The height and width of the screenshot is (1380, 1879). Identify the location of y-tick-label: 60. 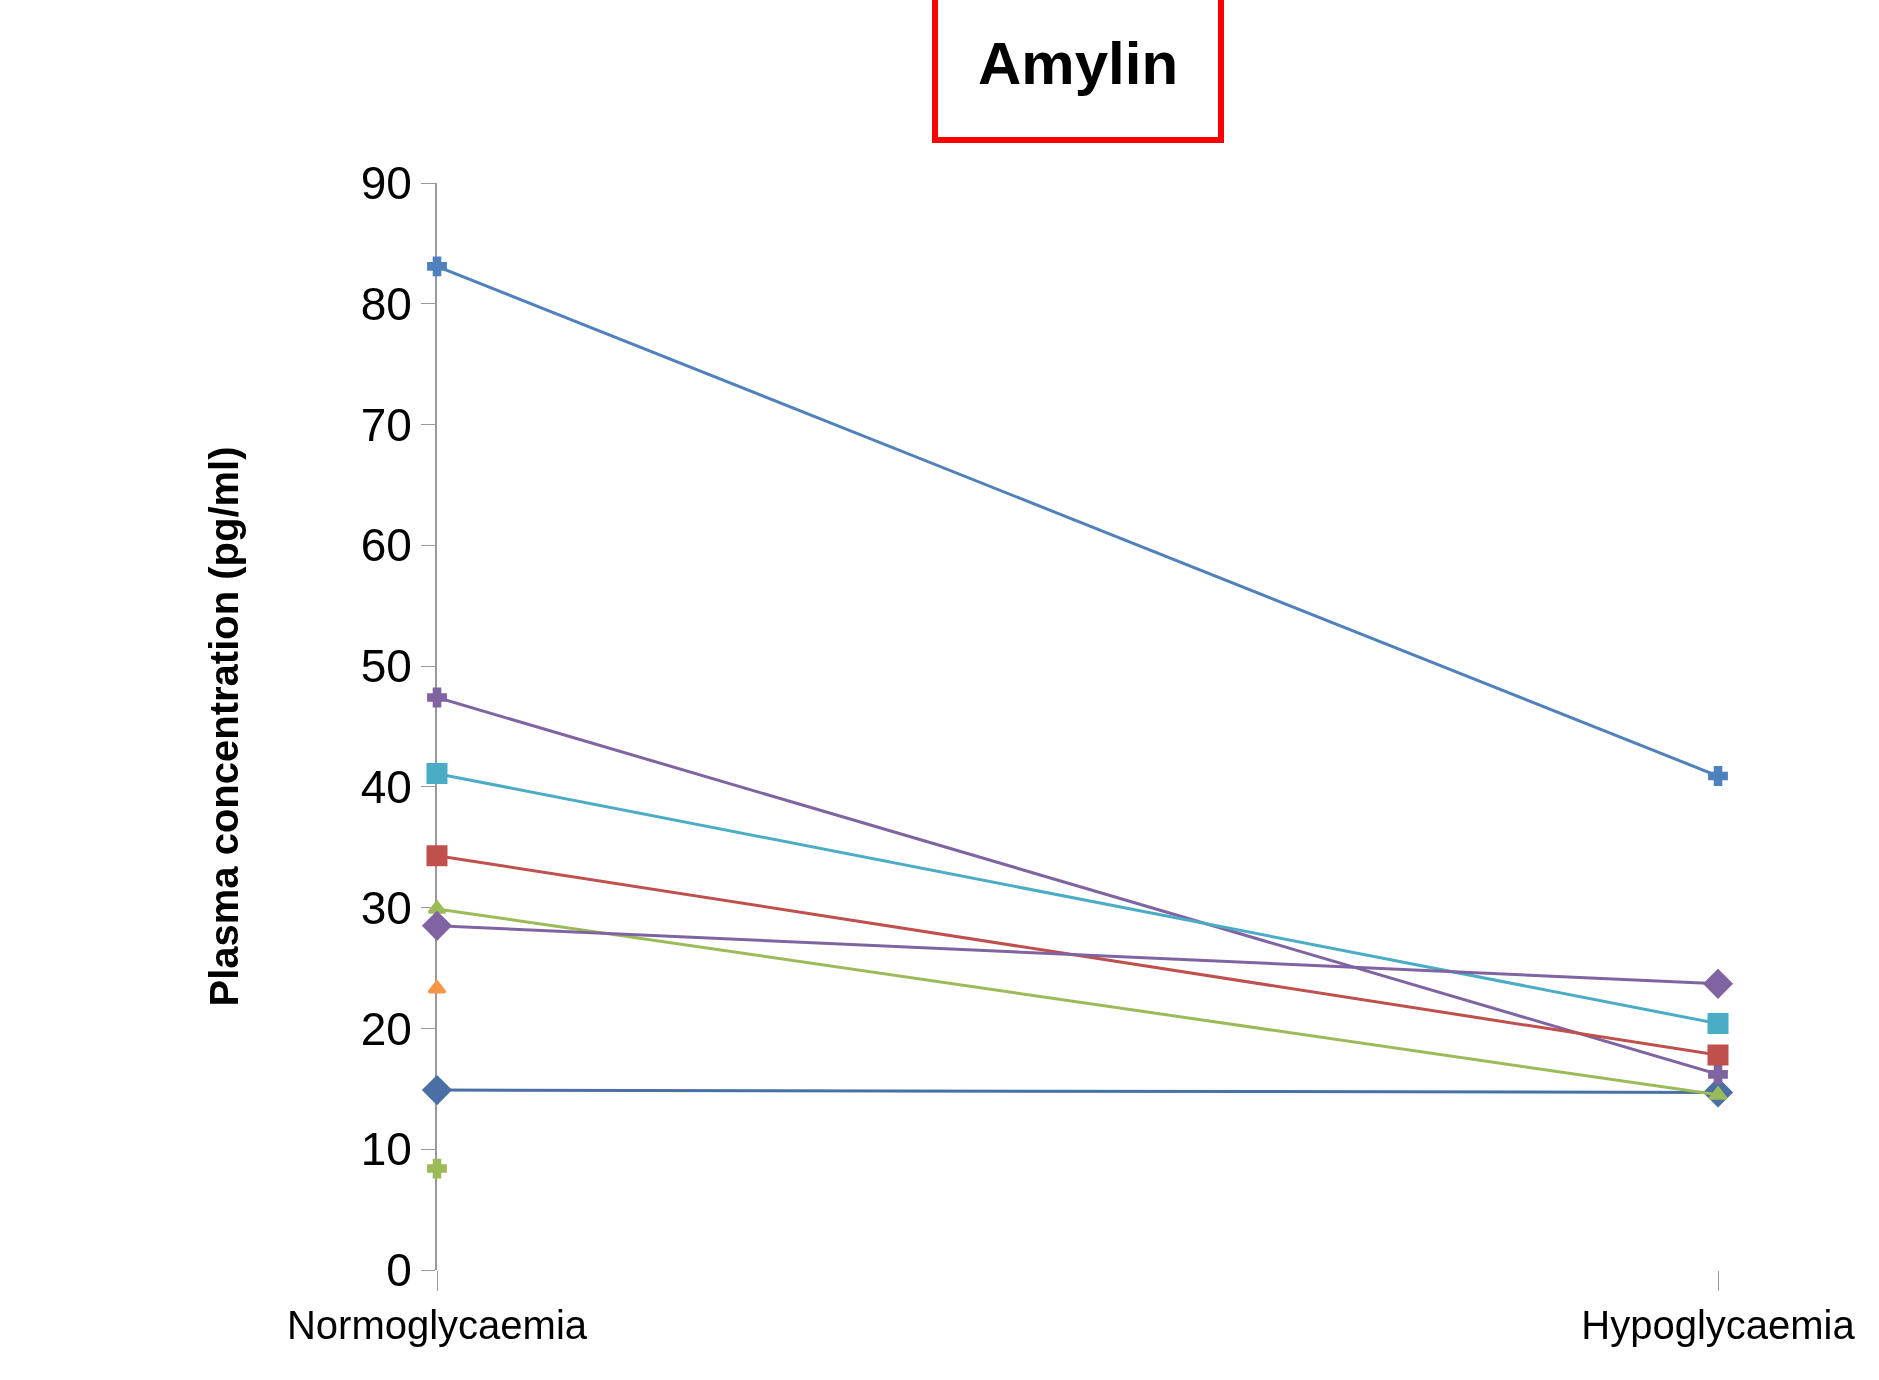
(386, 545).